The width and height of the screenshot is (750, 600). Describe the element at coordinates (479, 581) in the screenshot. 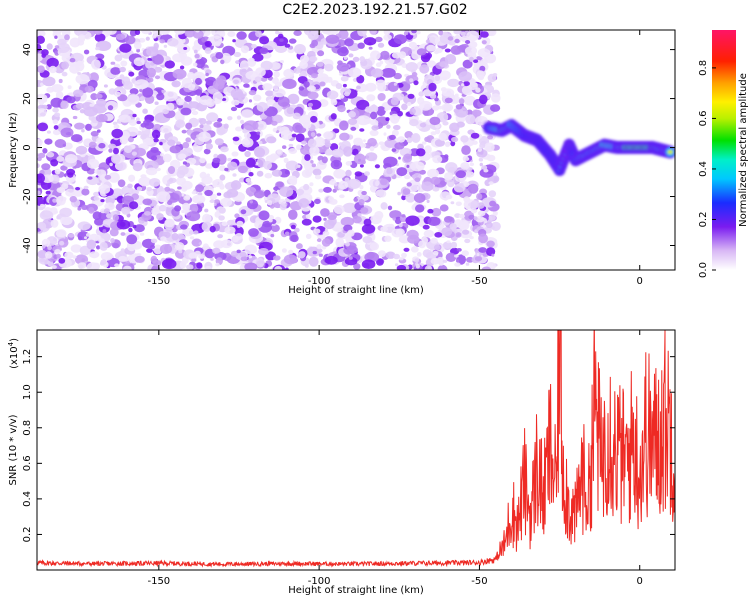

I see `x-tick-label: -50` at that location.